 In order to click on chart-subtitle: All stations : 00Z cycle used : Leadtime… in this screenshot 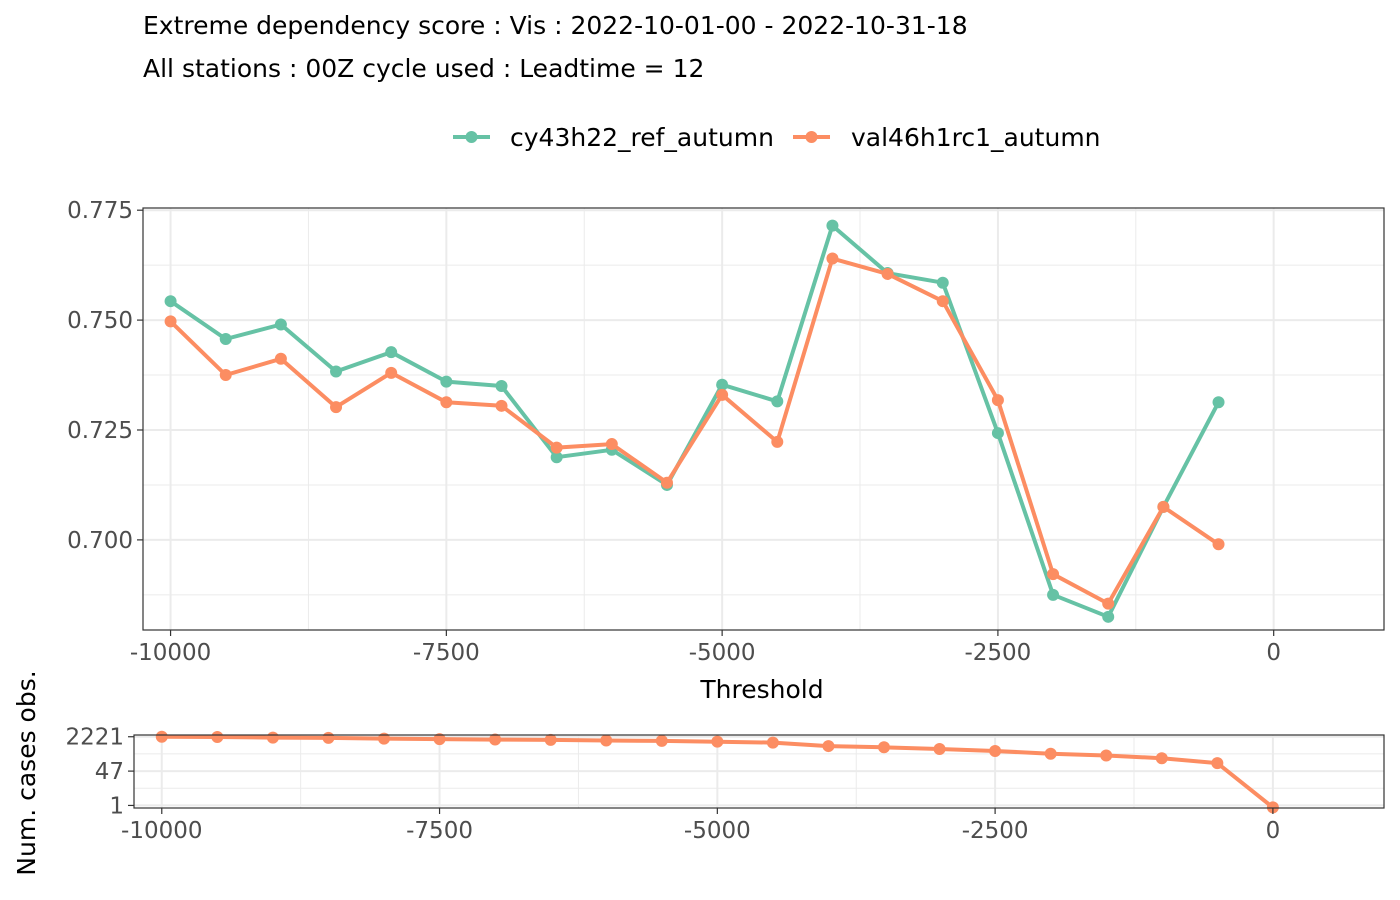, I will do `click(423, 68)`.